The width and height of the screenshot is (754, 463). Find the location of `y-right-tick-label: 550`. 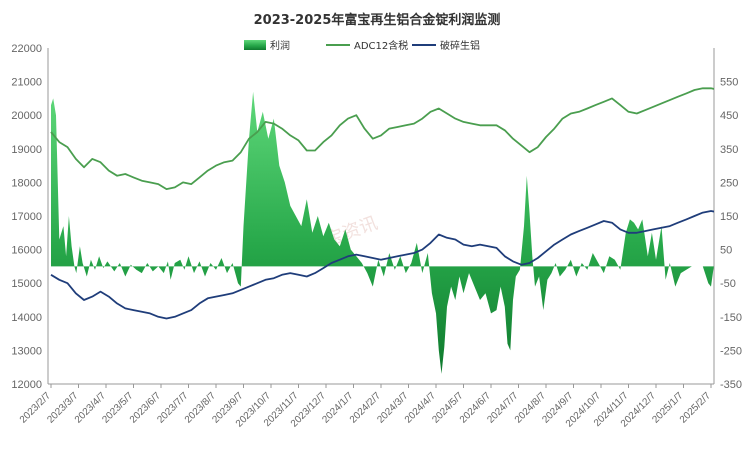

y-right-tick-label: 550 is located at coordinates (729, 83).